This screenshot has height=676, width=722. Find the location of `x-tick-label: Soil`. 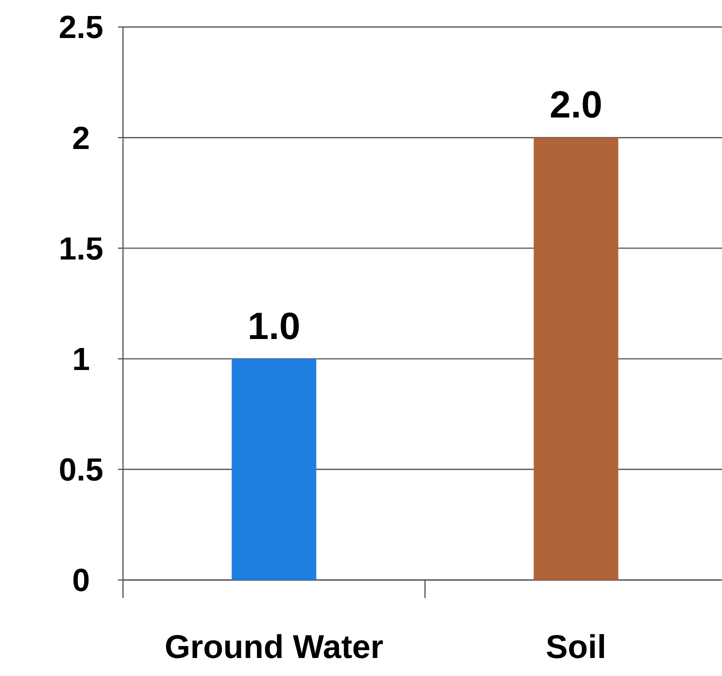

x-tick-label: Soil is located at coordinates (576, 646).